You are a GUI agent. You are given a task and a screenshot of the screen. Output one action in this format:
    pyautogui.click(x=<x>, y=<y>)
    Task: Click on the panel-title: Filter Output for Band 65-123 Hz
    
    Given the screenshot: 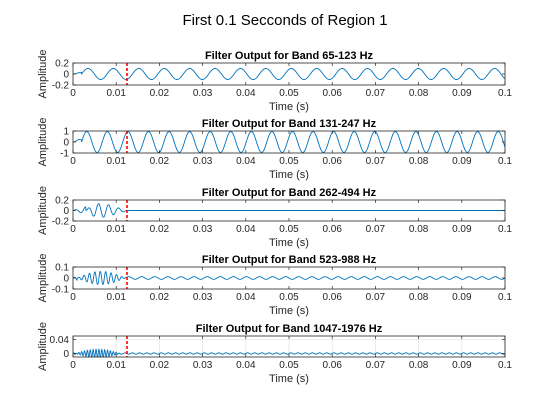 What is the action you would take?
    pyautogui.click(x=289, y=56)
    